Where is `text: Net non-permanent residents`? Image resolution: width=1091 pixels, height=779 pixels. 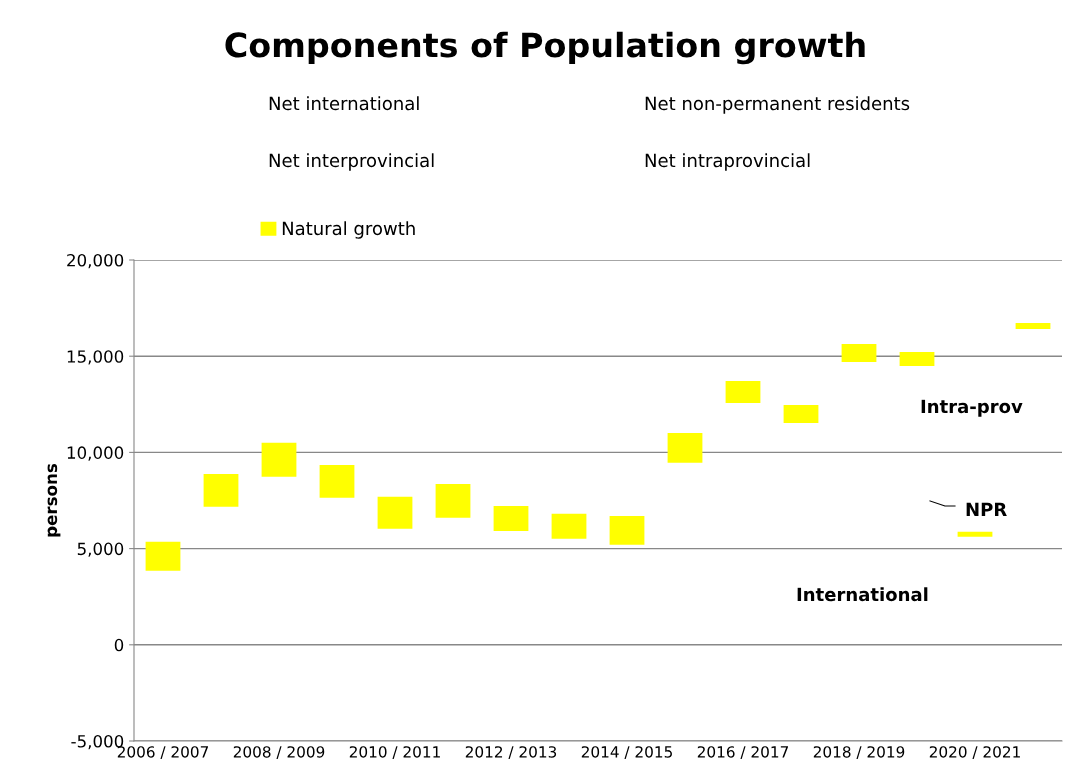 text: Net non-permanent residents is located at coordinates (777, 105).